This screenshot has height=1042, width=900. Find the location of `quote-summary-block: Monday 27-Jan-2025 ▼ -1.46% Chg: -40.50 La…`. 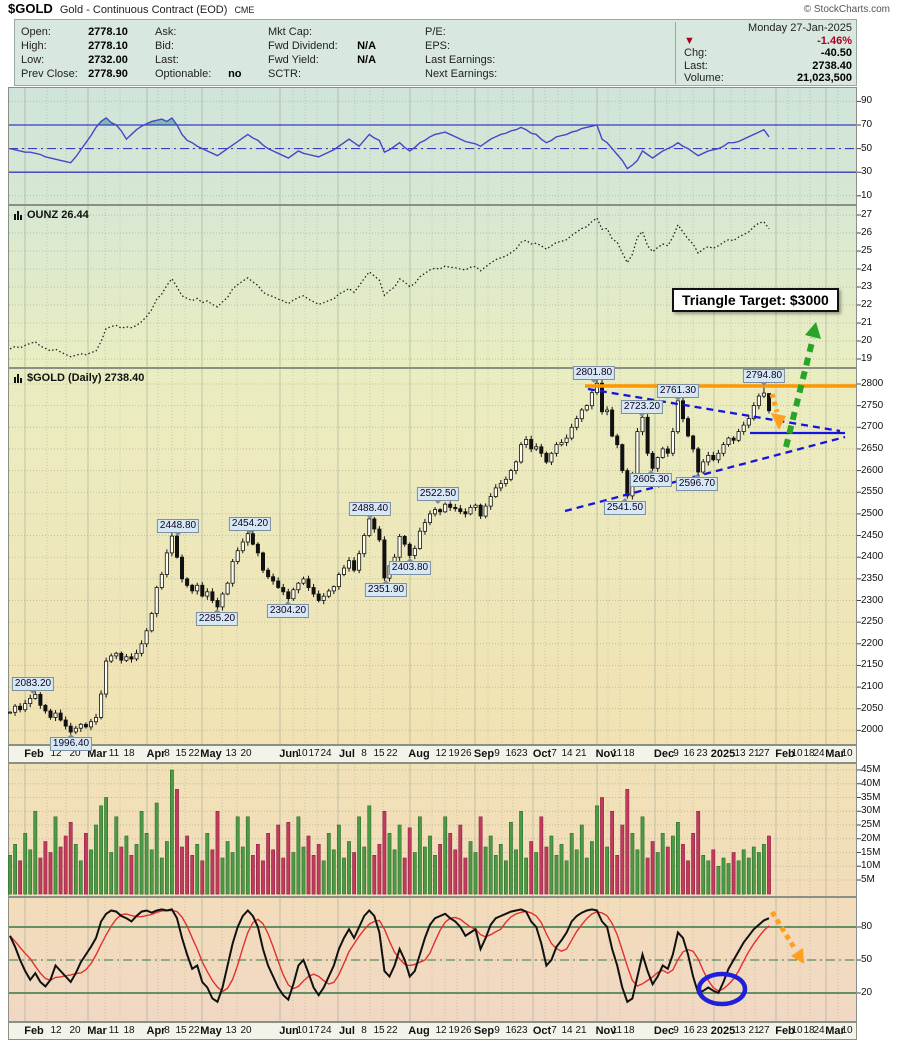

quote-summary-block: Monday 27-Jan-2025 ▼ -1.46% Chg: -40.50 La… is located at coordinates (763, 53).